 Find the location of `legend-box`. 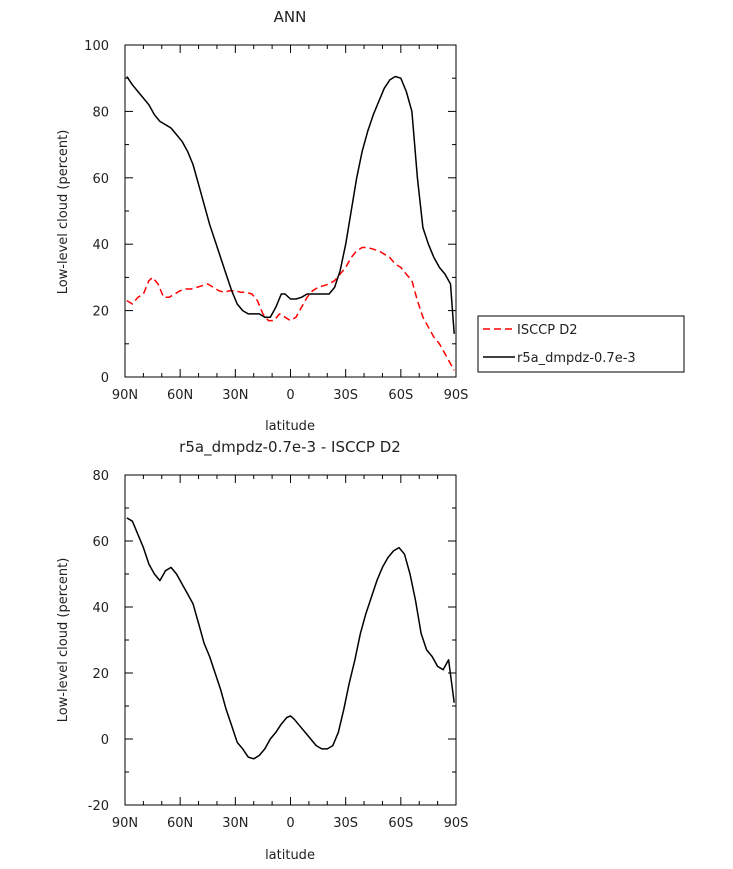

legend-box is located at coordinates (581, 344).